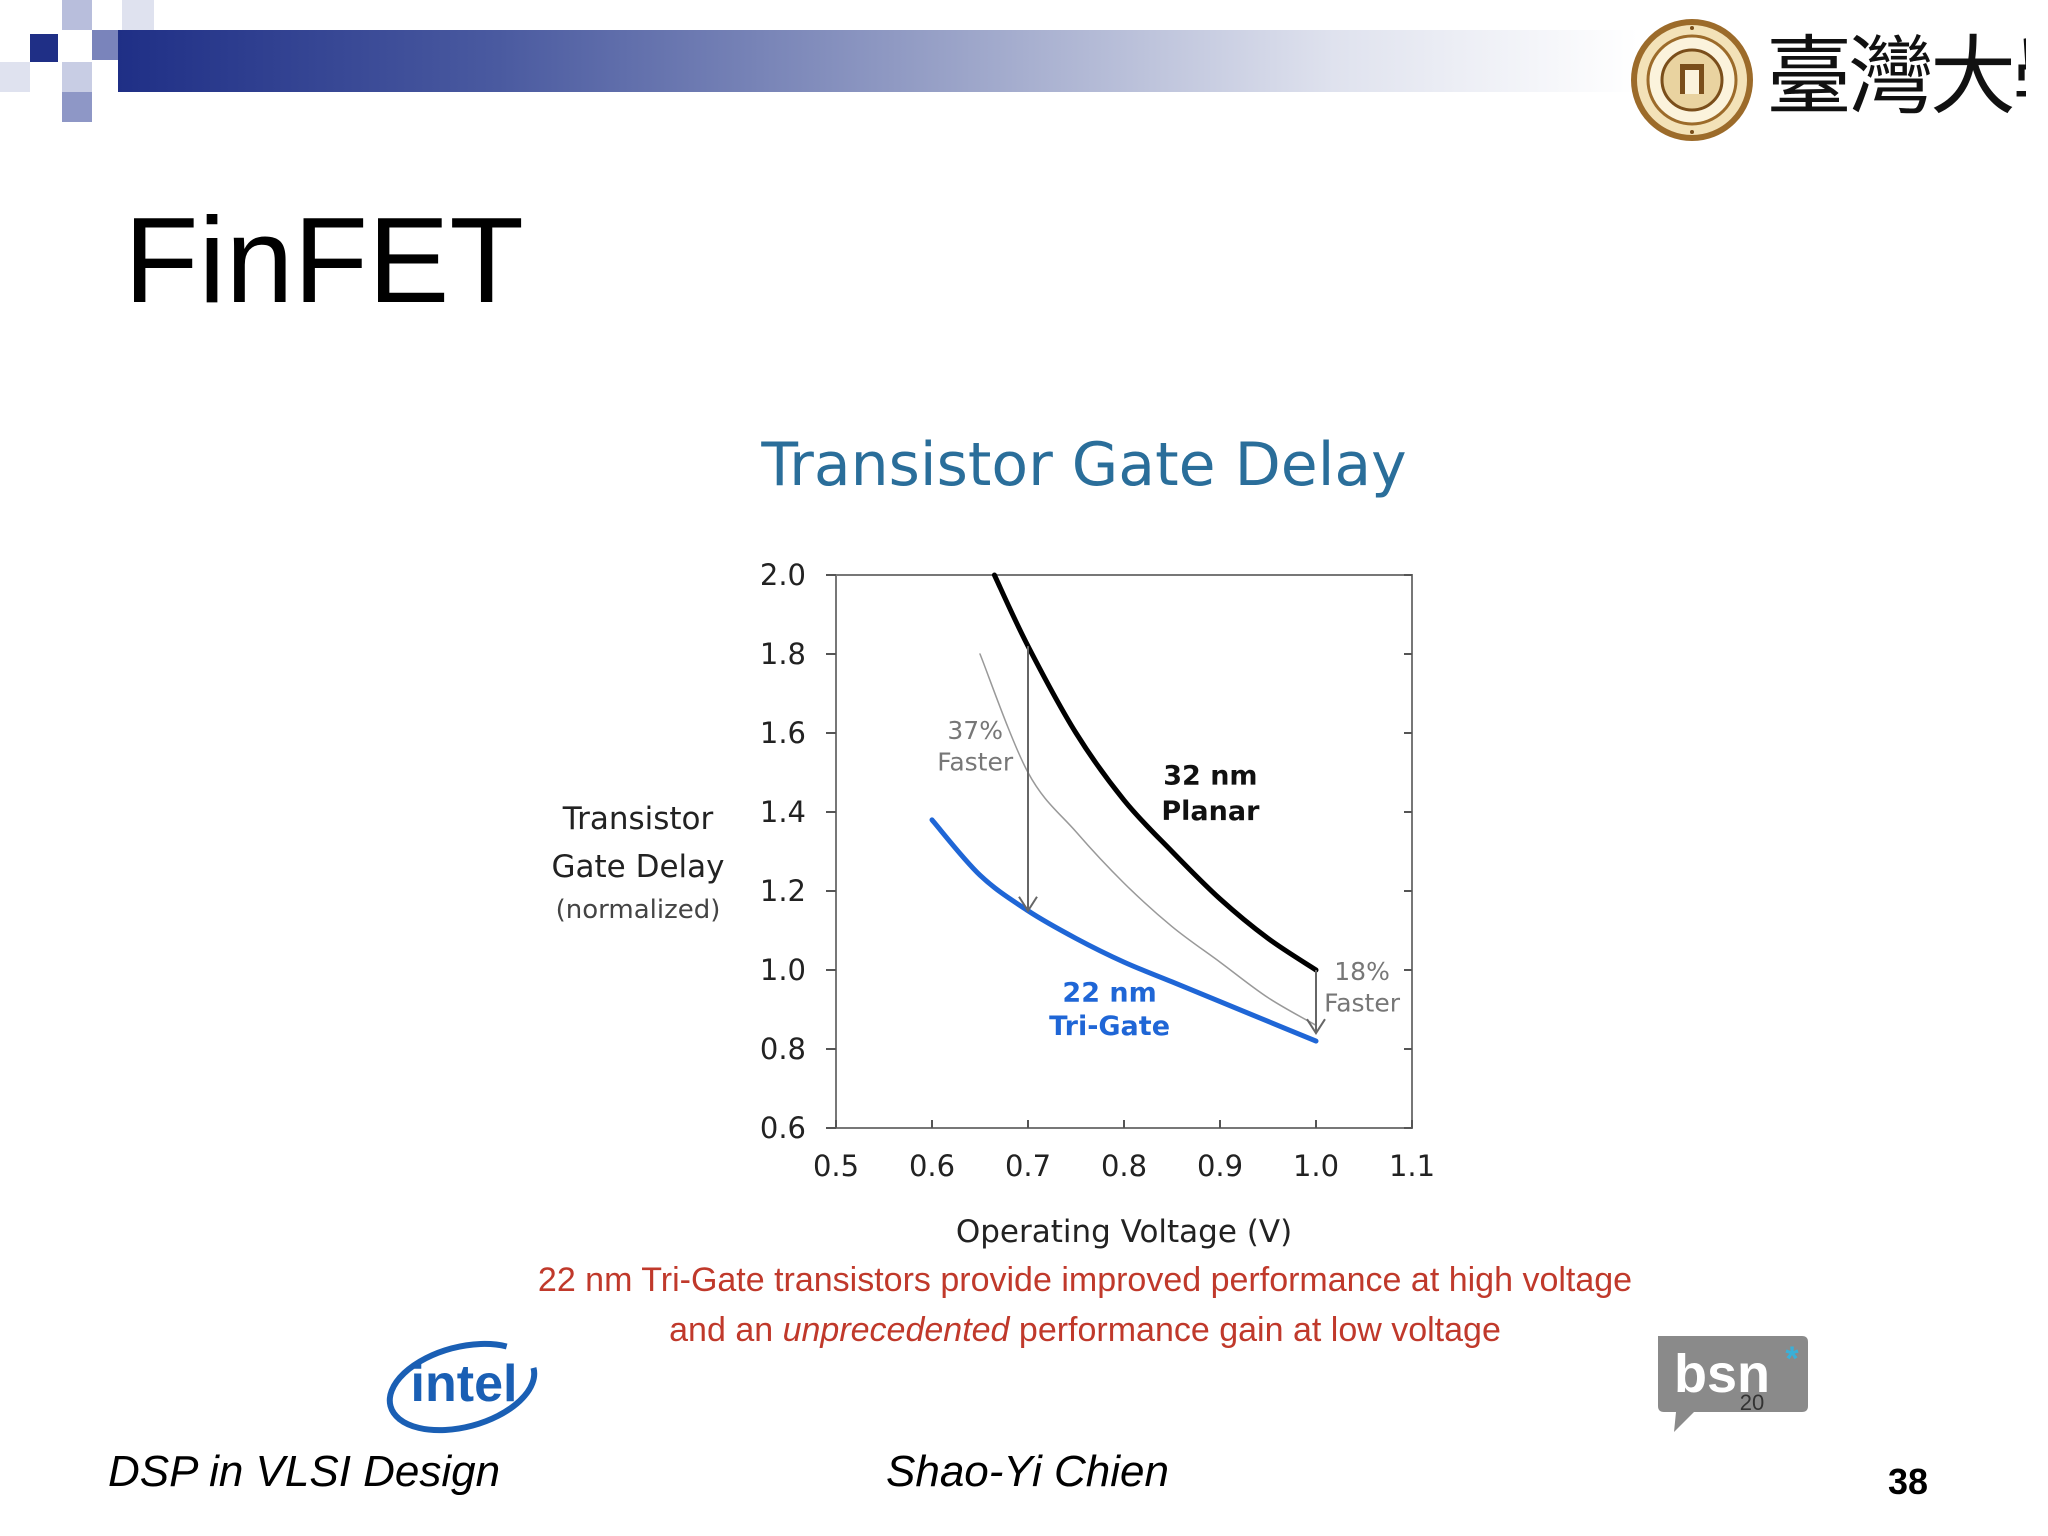 The width and height of the screenshot is (2048, 1536). What do you see at coordinates (1792, 1359) in the screenshot?
I see `bsn-asterisk: *` at bounding box center [1792, 1359].